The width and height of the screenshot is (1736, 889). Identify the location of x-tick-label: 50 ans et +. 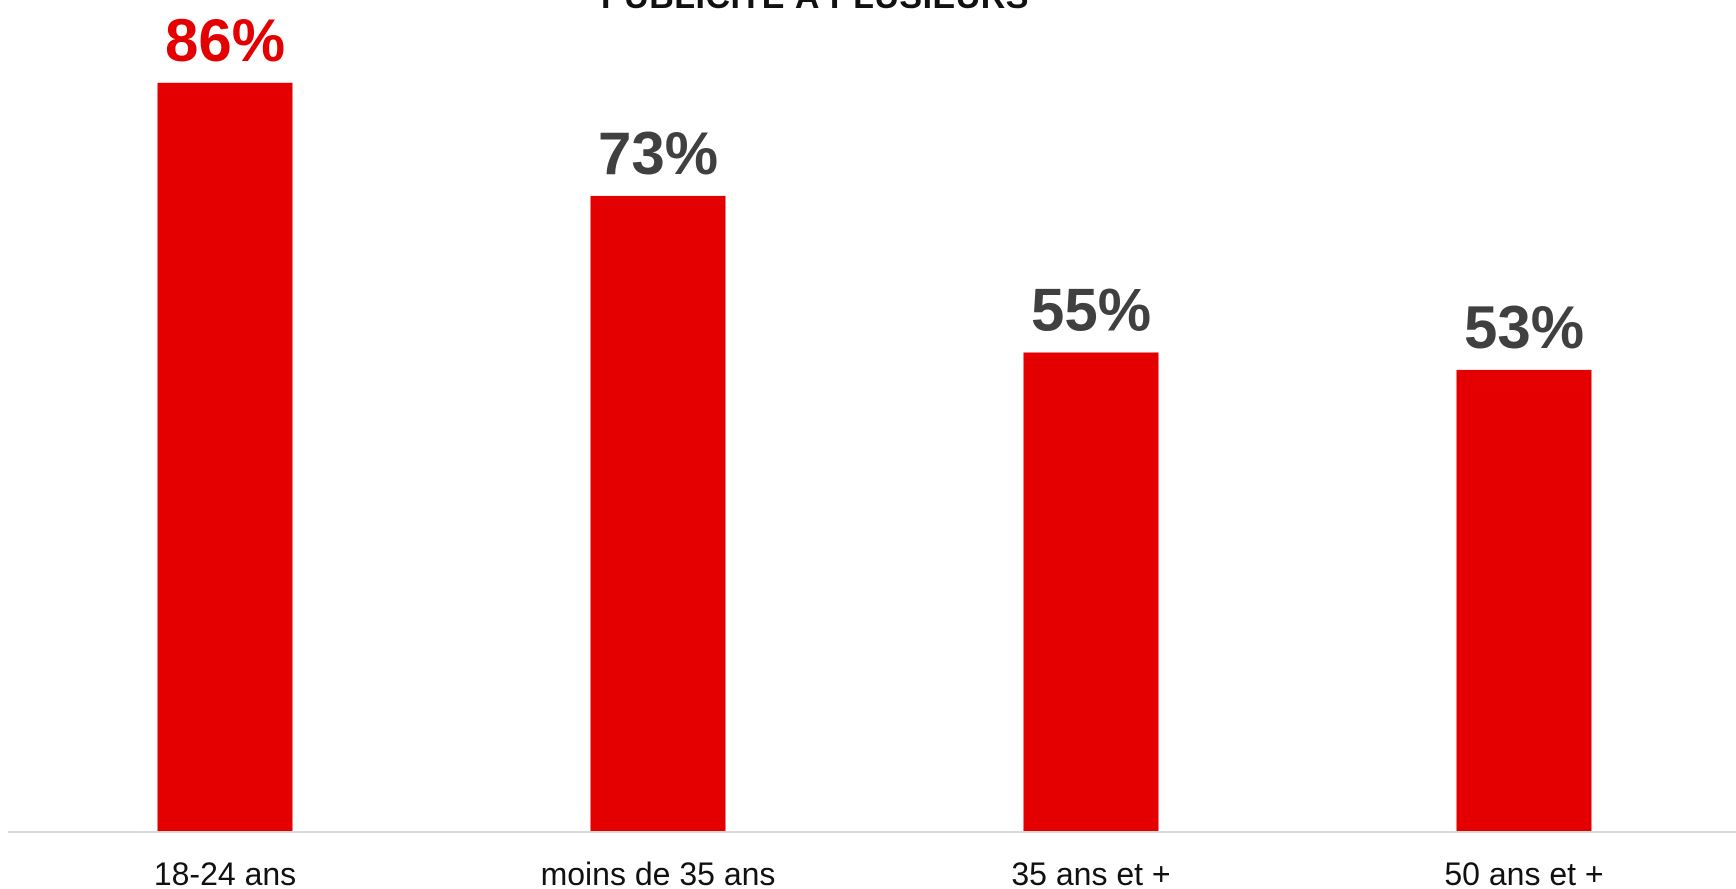
(1523, 872).